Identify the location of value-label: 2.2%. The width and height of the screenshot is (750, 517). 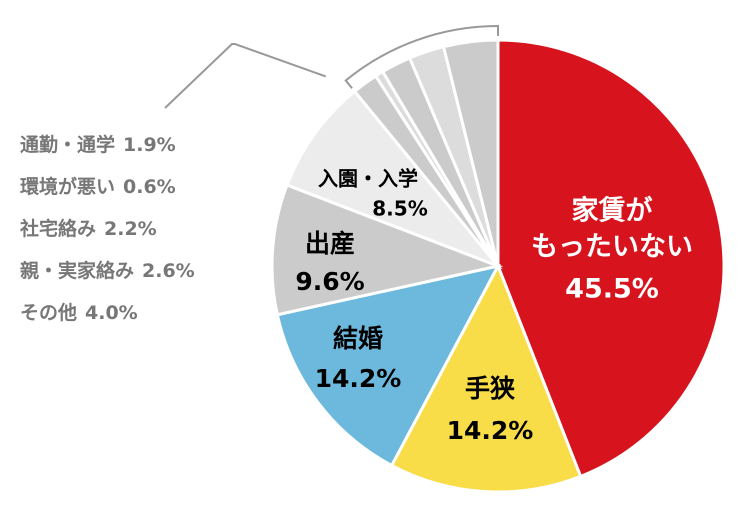
(130, 229).